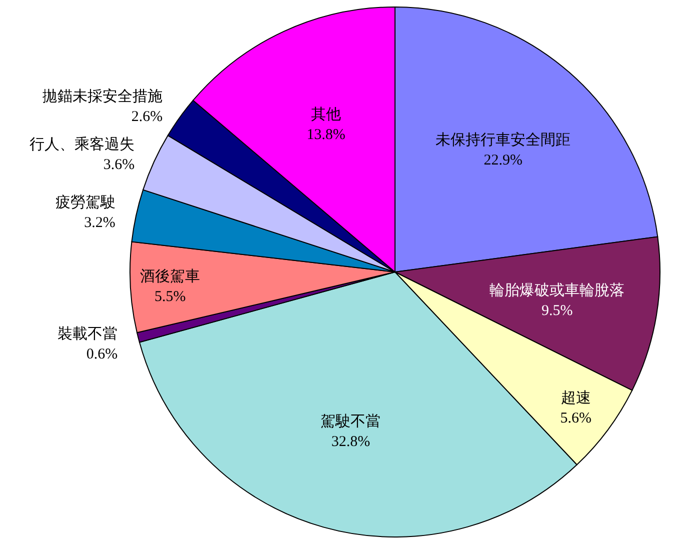  I want to click on data-label: 0.6%, so click(102, 354).